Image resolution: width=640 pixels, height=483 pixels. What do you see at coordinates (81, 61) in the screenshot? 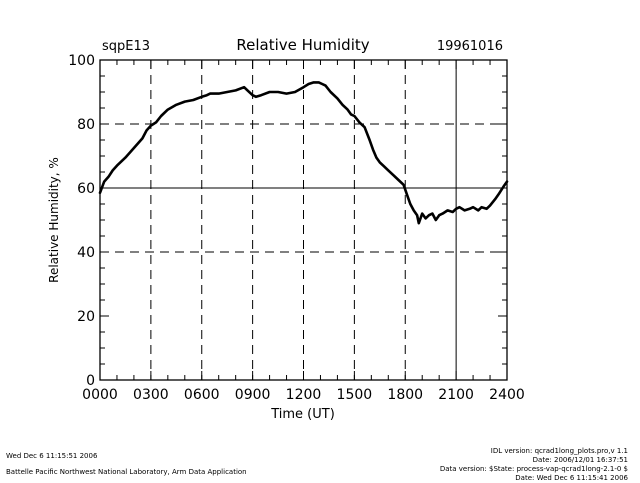
I see `y-tick-label: 100` at bounding box center [81, 61].